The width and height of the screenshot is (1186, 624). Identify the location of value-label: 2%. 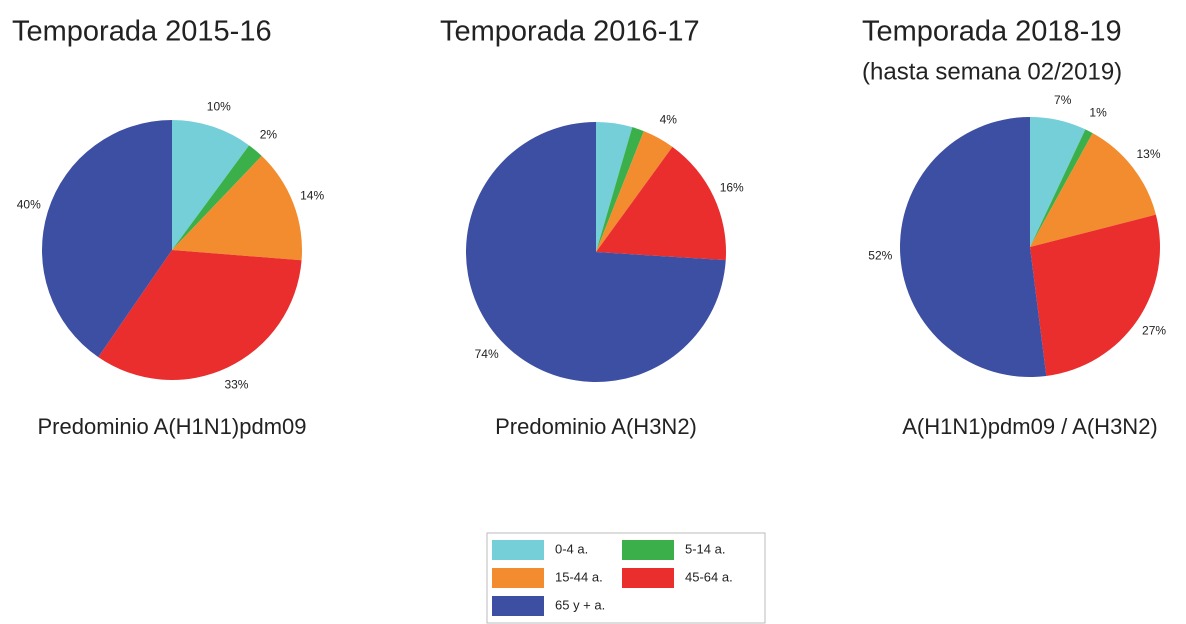
(269, 134).